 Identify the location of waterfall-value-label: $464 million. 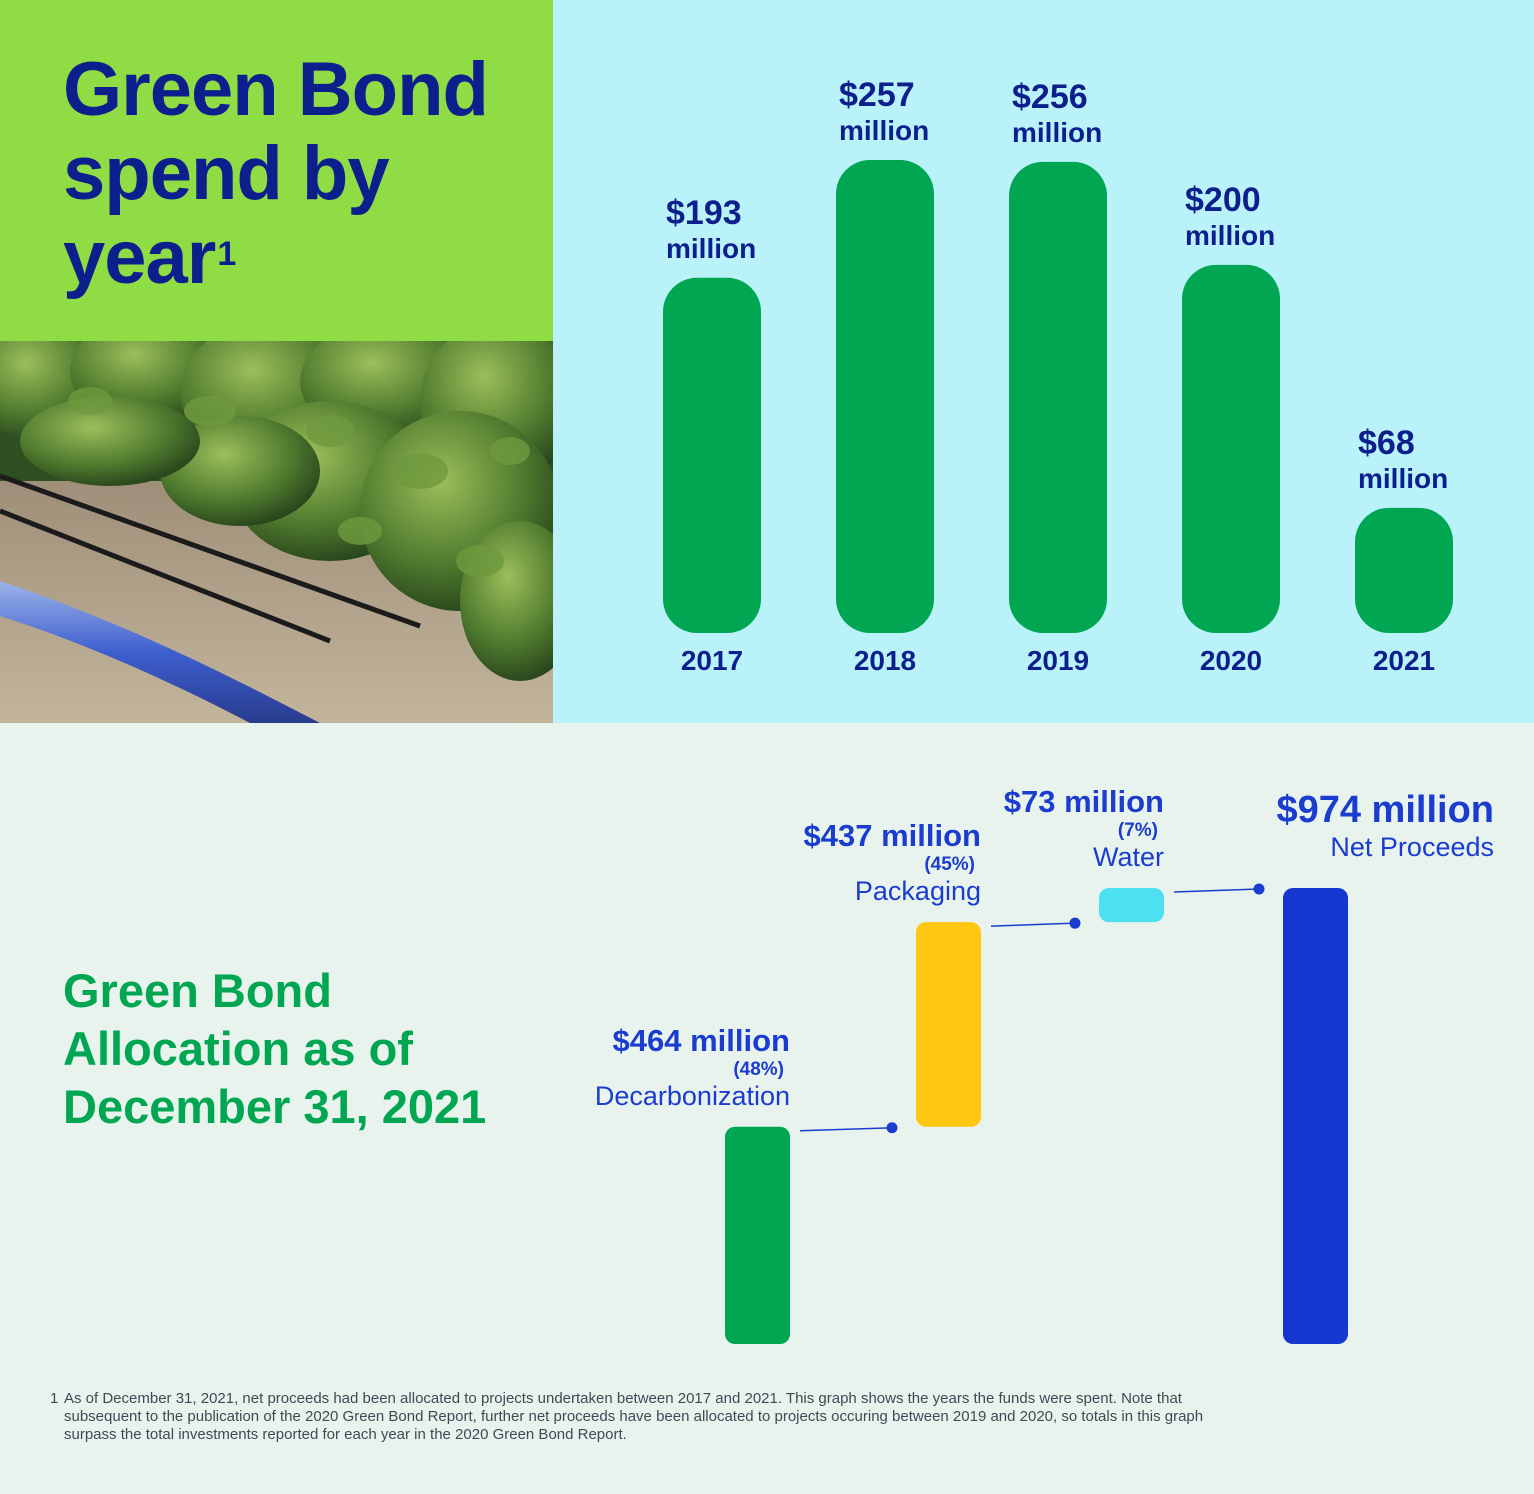
(701, 1040).